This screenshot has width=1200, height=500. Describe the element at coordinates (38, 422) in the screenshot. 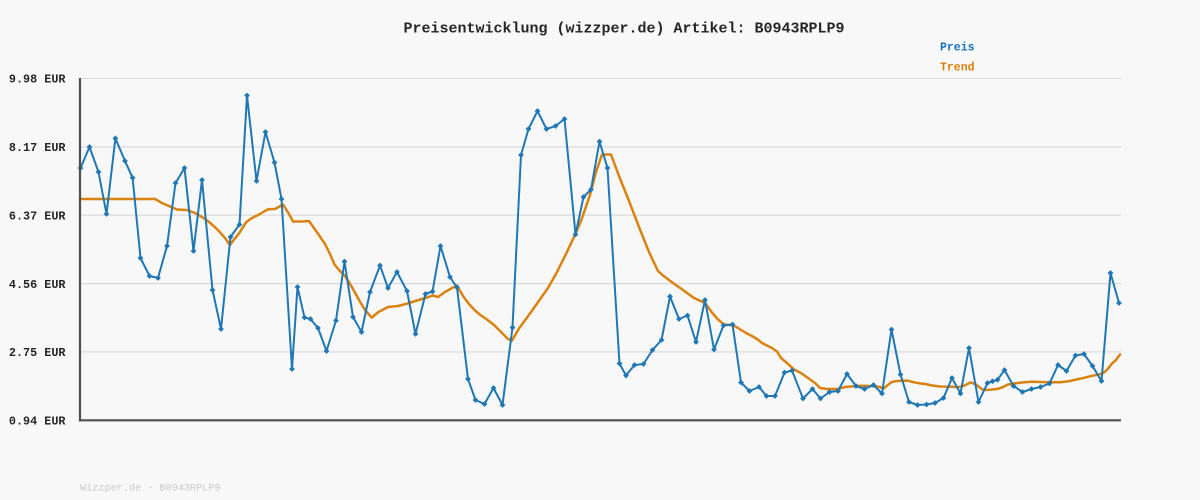

I see `svg-text: 0.94 EUR` at that location.